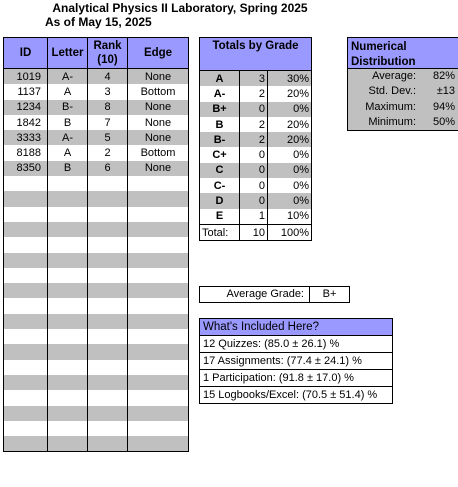 The image size is (458, 487). What do you see at coordinates (107, 138) in the screenshot?
I see `rank-cell: 5` at bounding box center [107, 138].